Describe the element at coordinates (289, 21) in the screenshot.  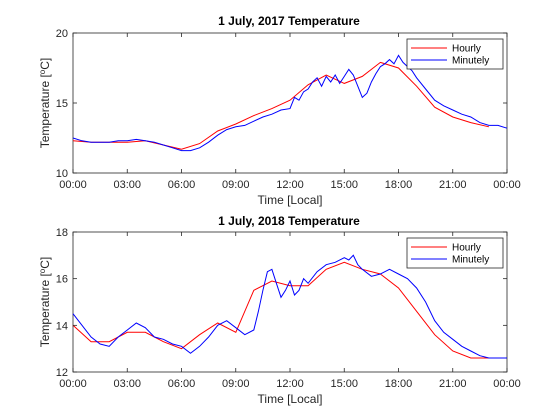
I see `chart-title: 1 July, 2017 Temperature` at that location.